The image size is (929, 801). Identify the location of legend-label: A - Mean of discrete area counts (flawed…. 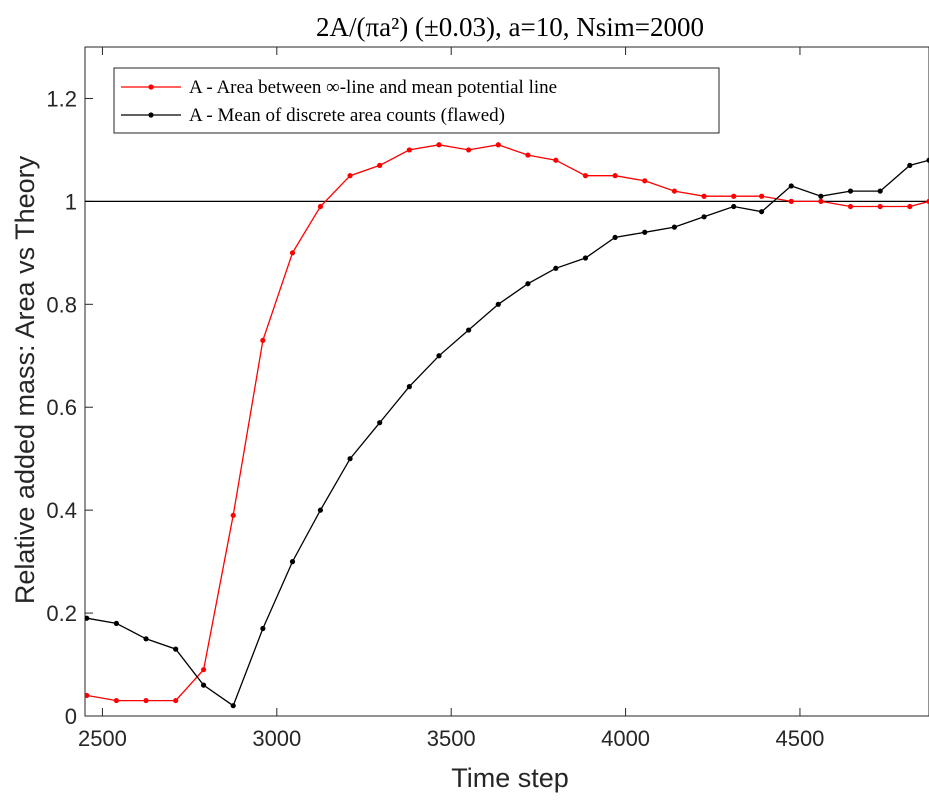
(347, 115).